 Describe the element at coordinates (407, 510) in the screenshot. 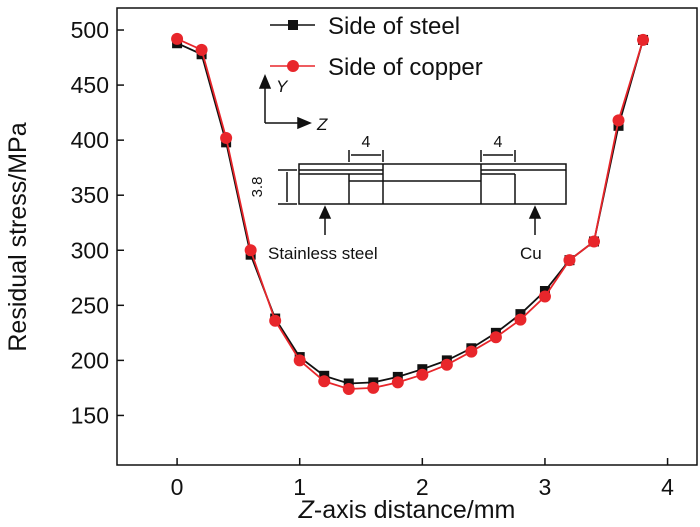

I see `x-axis-label: Z-axis distance/mm` at that location.